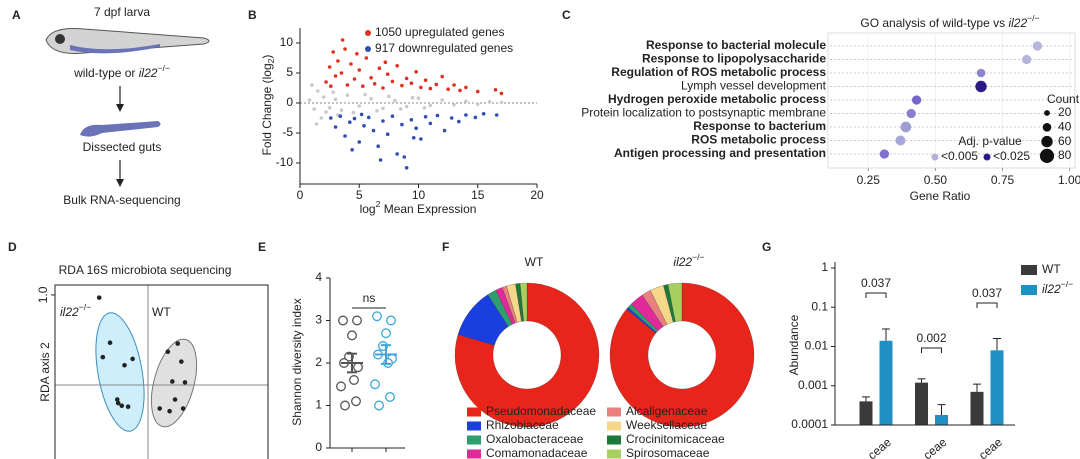 This screenshot has width=1080, height=459. Describe the element at coordinates (120, 129) in the screenshot. I see `dissected-gut` at that location.